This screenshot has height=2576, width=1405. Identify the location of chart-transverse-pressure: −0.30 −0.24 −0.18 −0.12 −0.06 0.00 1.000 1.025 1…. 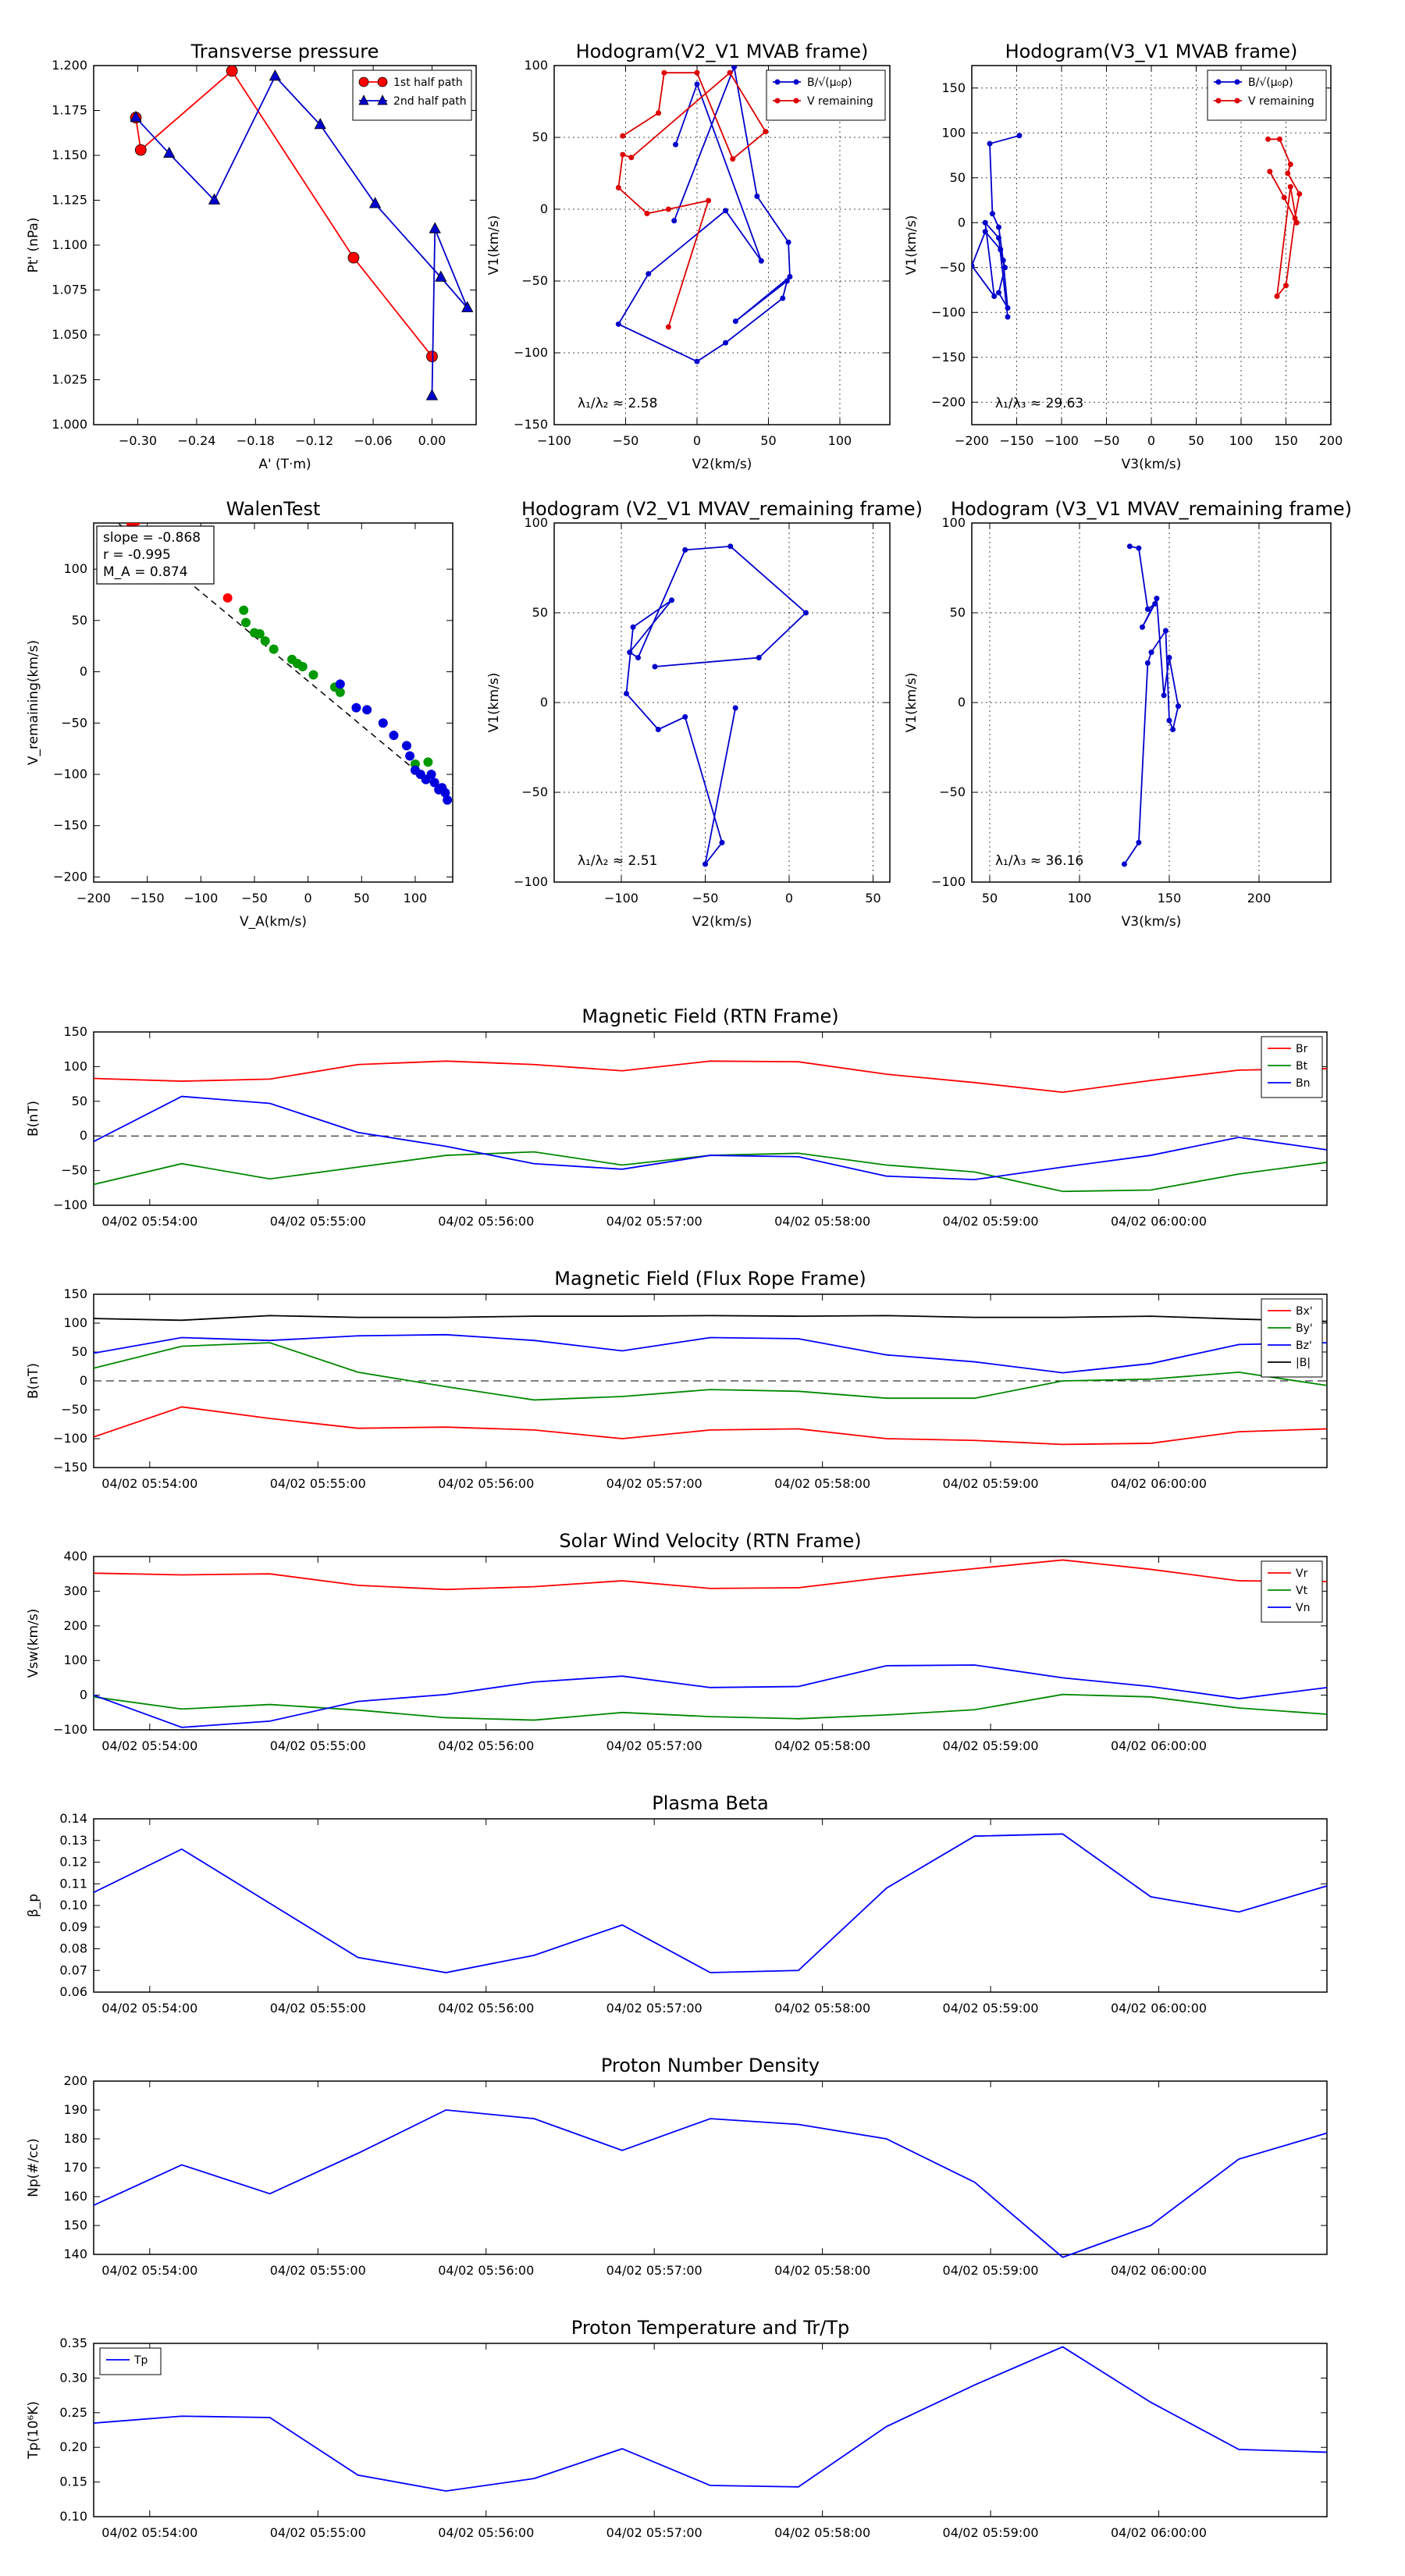
(252, 256).